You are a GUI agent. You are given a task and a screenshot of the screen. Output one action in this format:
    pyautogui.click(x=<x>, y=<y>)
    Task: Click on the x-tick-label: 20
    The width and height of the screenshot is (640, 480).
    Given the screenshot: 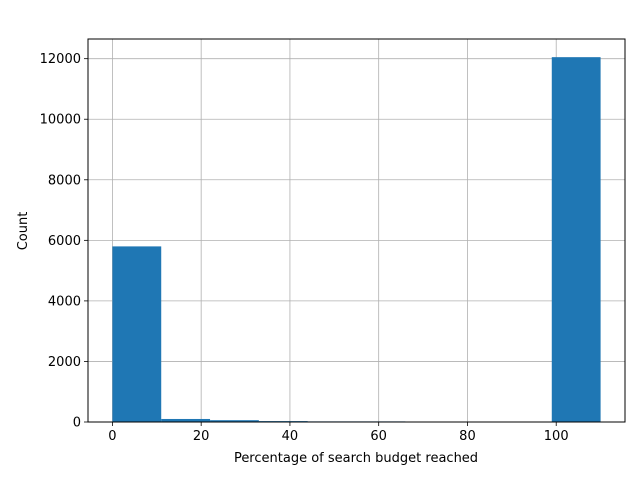 What is the action you would take?
    pyautogui.click(x=201, y=436)
    